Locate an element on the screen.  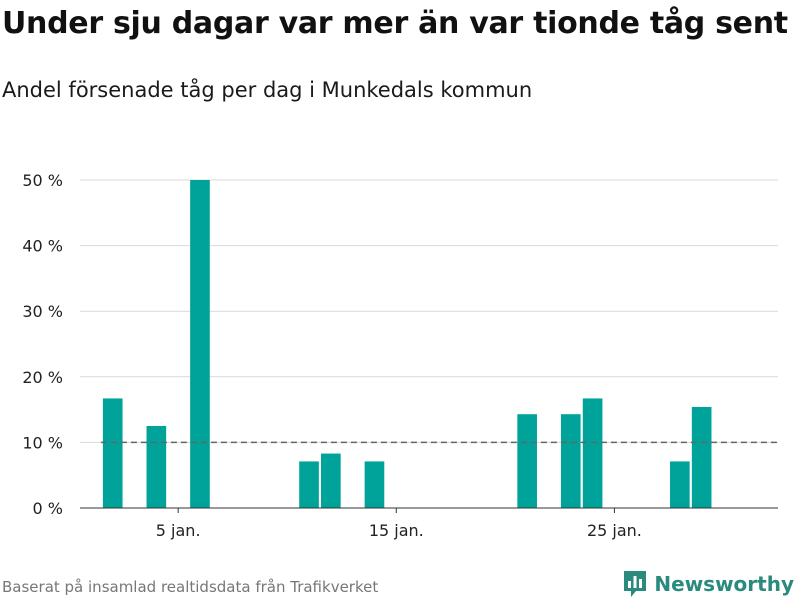
x-tick-label: 5 jan. is located at coordinates (178, 530).